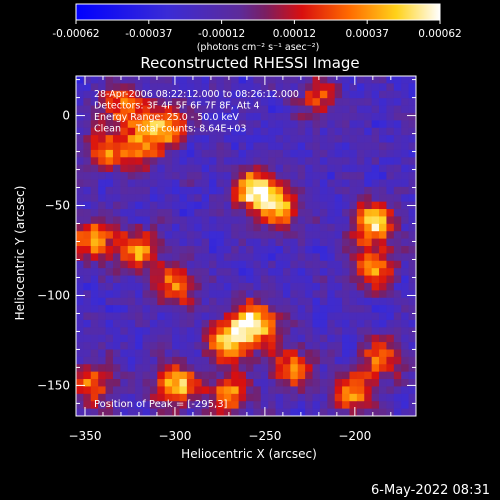 The height and width of the screenshot is (500, 500). What do you see at coordinates (430, 490) in the screenshot?
I see `footer-date: 6-May-2022 08:31` at bounding box center [430, 490].